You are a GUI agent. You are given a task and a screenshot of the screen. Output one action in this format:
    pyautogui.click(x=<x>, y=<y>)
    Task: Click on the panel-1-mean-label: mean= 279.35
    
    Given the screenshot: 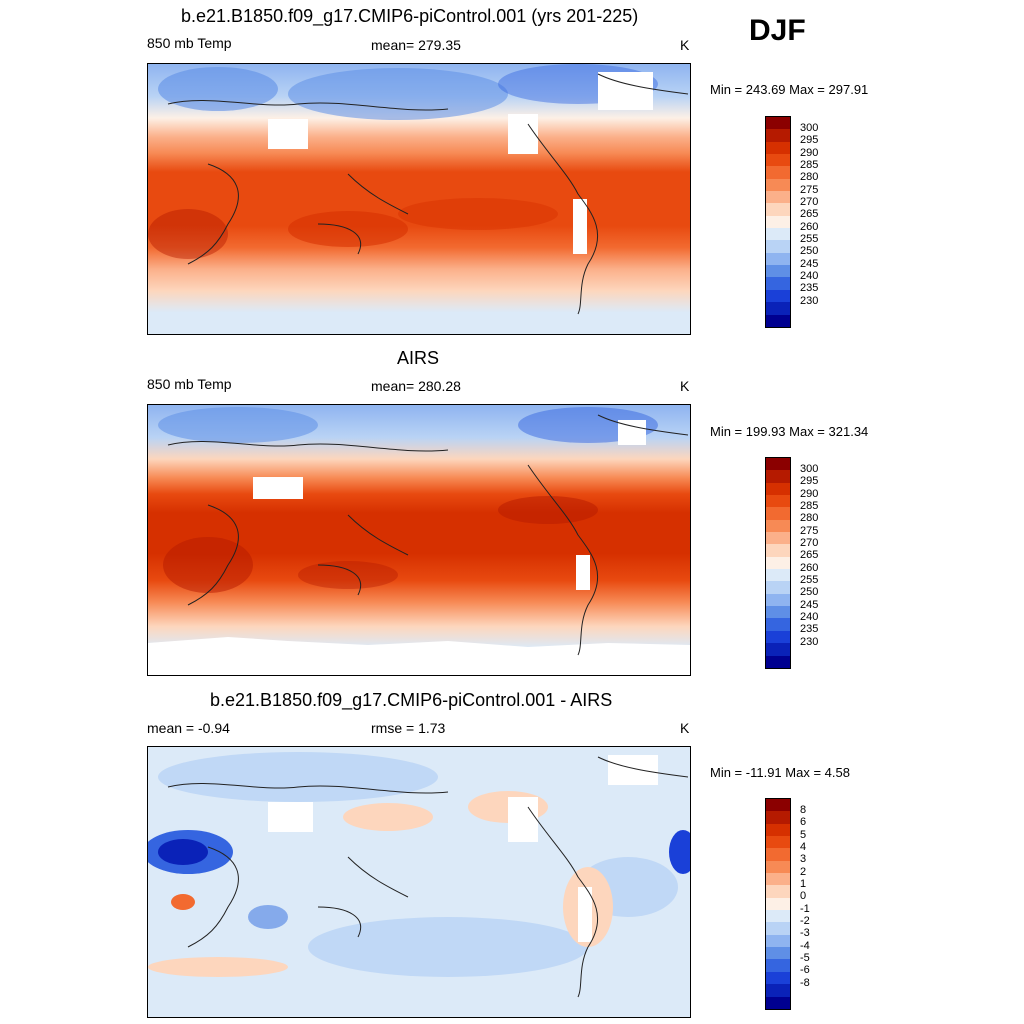 What is the action you would take?
    pyautogui.click(x=416, y=45)
    